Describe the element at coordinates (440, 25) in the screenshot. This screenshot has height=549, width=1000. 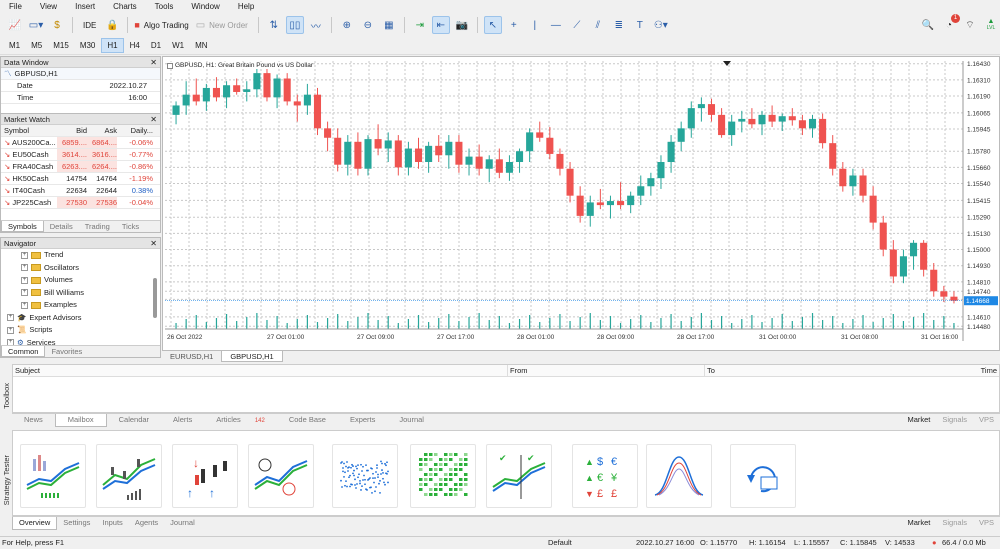
I see `chart-shift-icon: ⇤` at that location.